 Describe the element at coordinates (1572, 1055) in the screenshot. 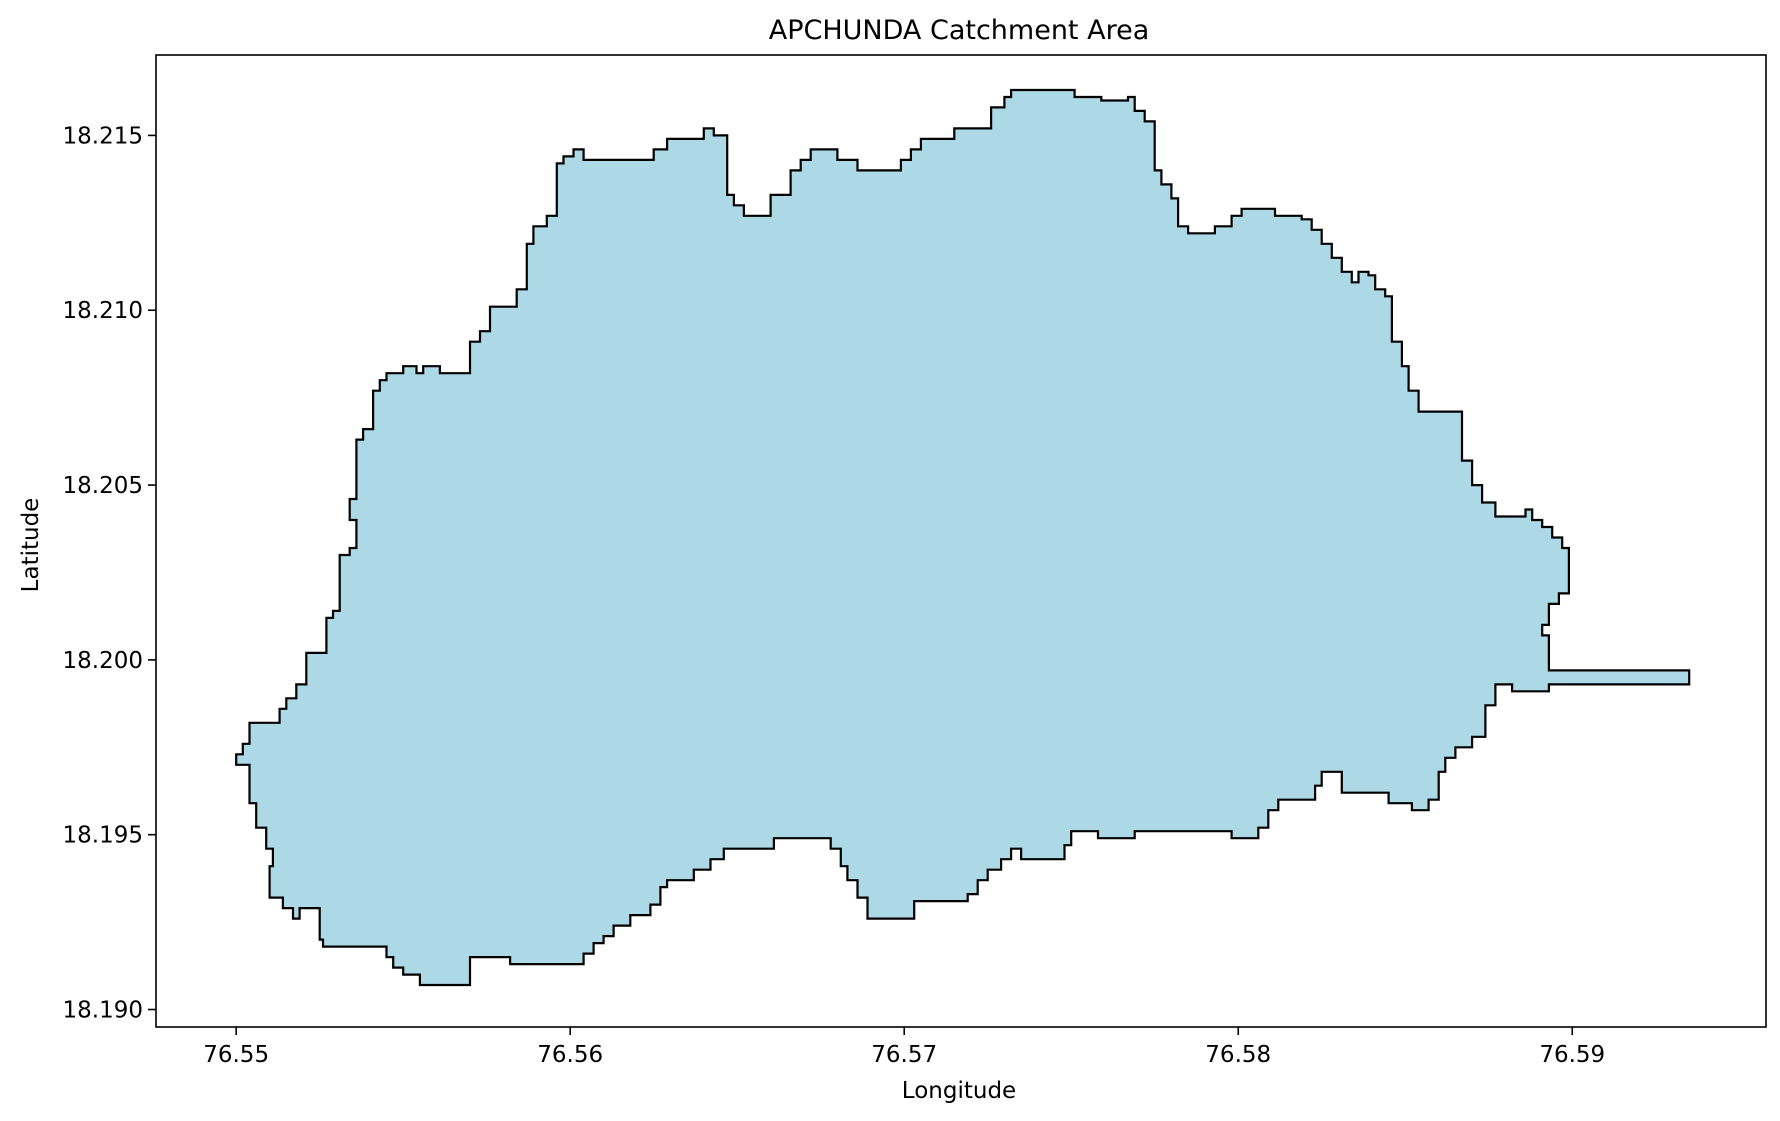

I see `x-tick-label-4: 76.59` at that location.